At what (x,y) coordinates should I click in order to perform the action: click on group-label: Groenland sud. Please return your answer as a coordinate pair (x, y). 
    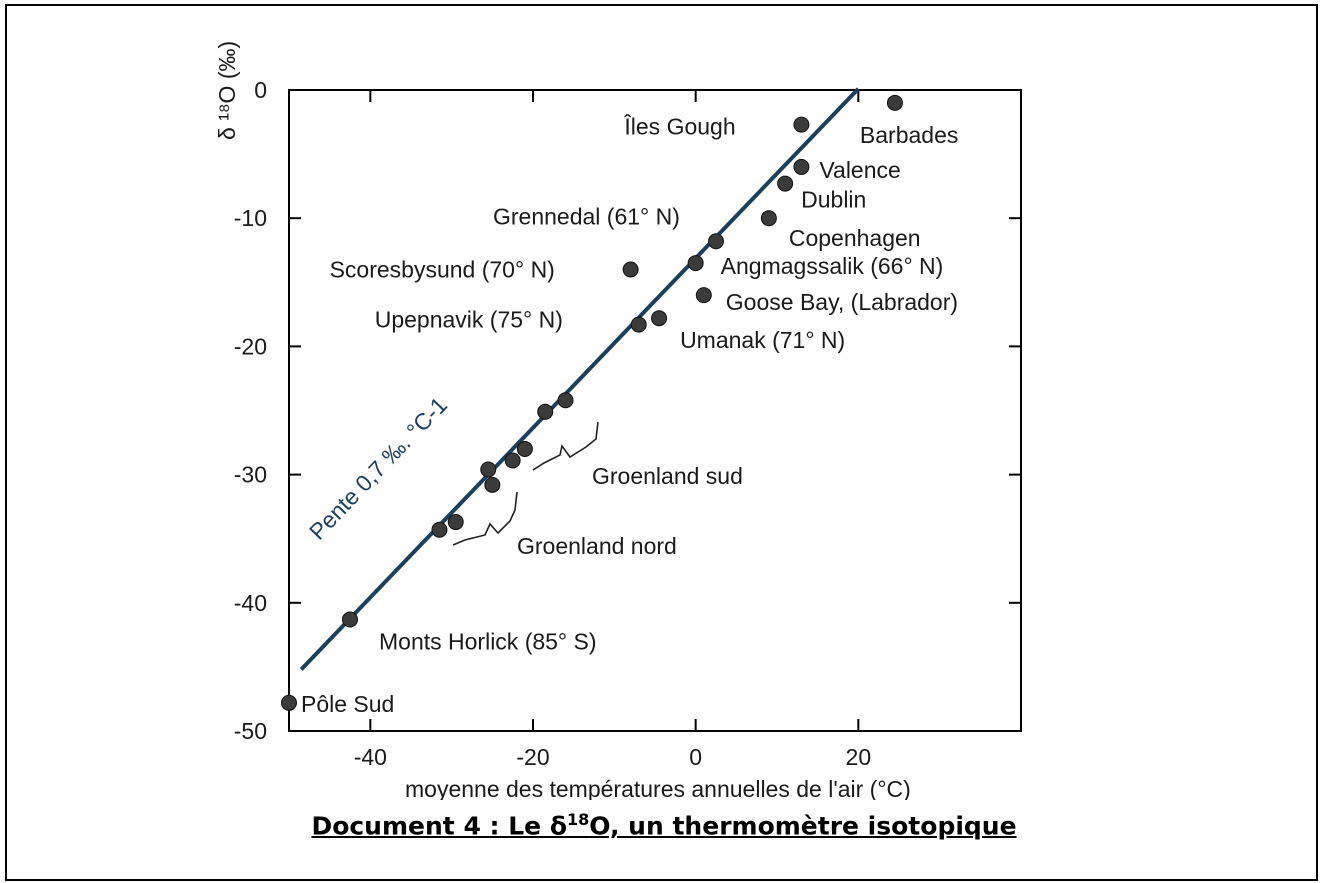
    Looking at the image, I should click on (667, 476).